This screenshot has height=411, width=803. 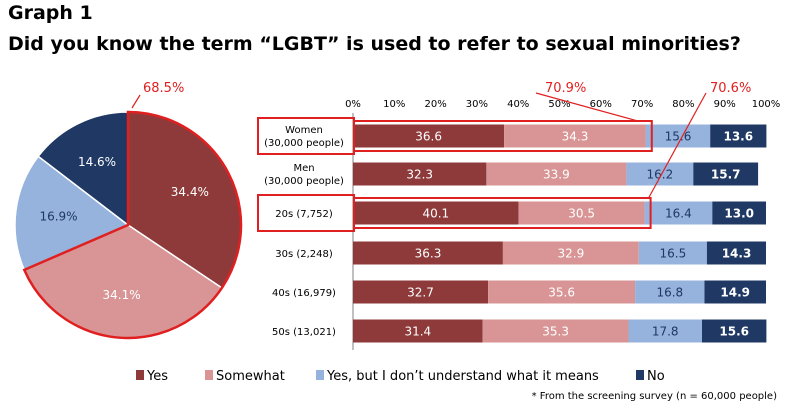 I want to click on bar-data-label: 40.1, so click(x=435, y=214).